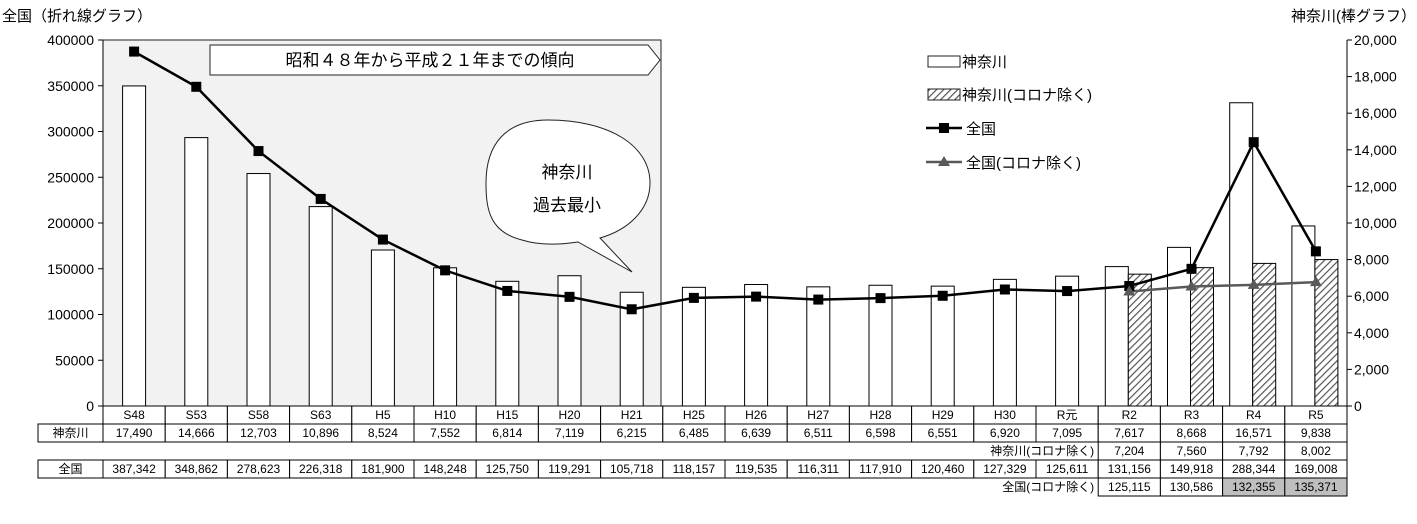  Describe the element at coordinates (1254, 451) in the screenshot. I see `table-value: 7,792` at that location.